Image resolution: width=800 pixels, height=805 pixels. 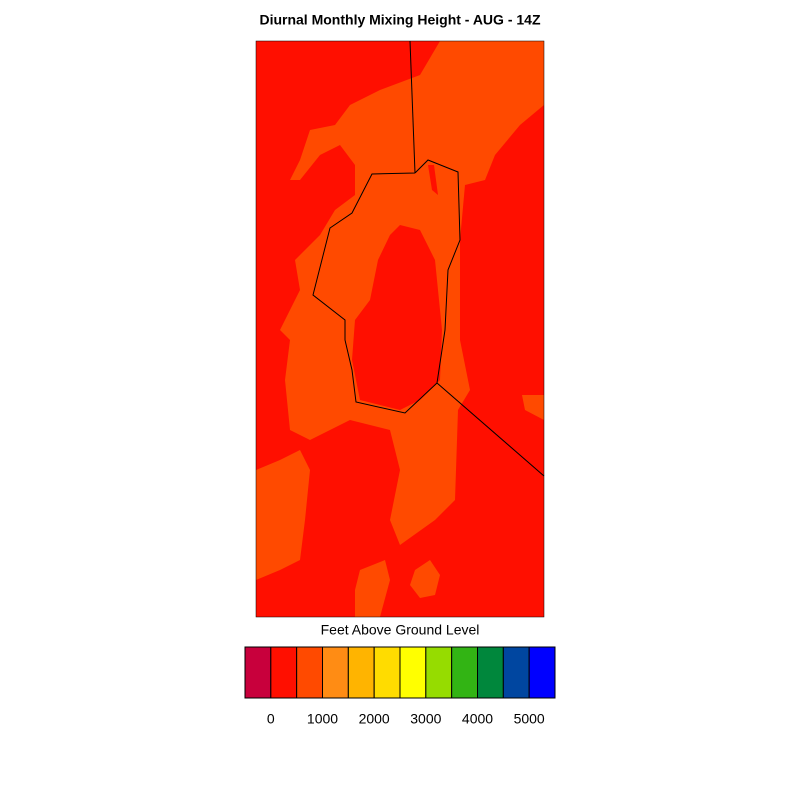 I want to click on contour-fill, so click(x=397, y=287).